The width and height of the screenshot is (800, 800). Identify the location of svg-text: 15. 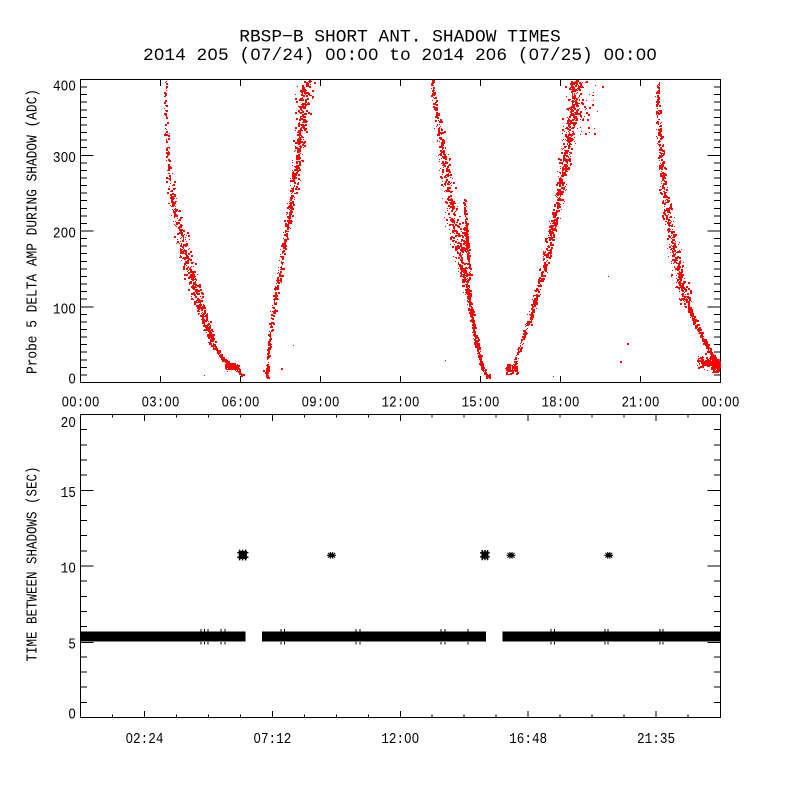
(68, 493).